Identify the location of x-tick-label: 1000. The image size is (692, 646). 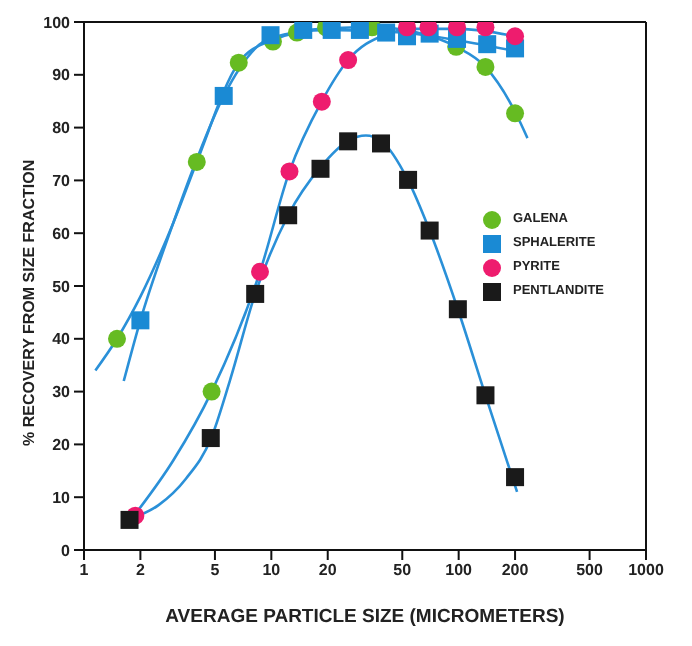
(646, 570).